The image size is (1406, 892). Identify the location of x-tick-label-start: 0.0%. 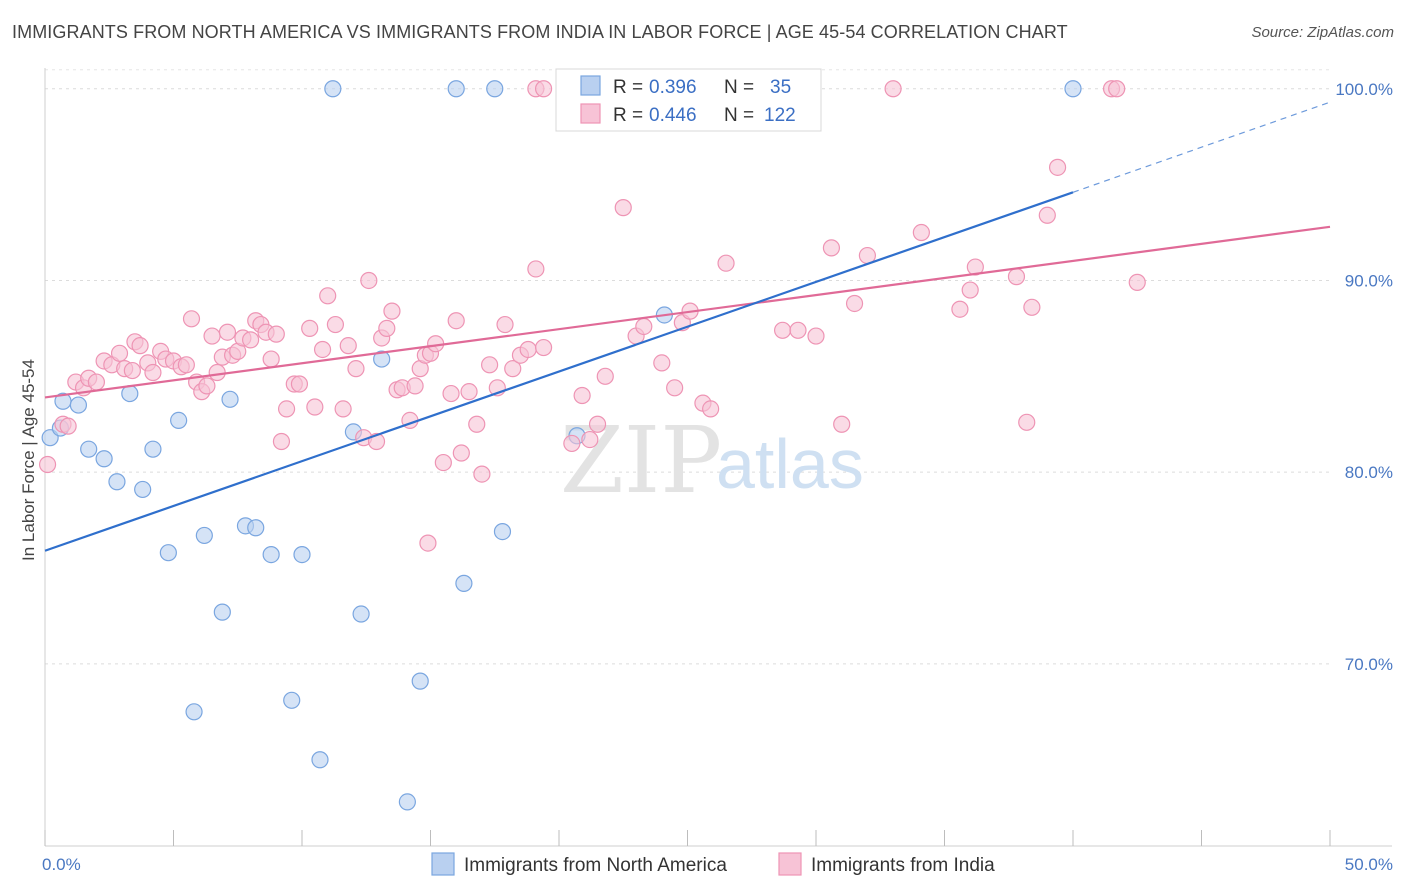
(61, 864).